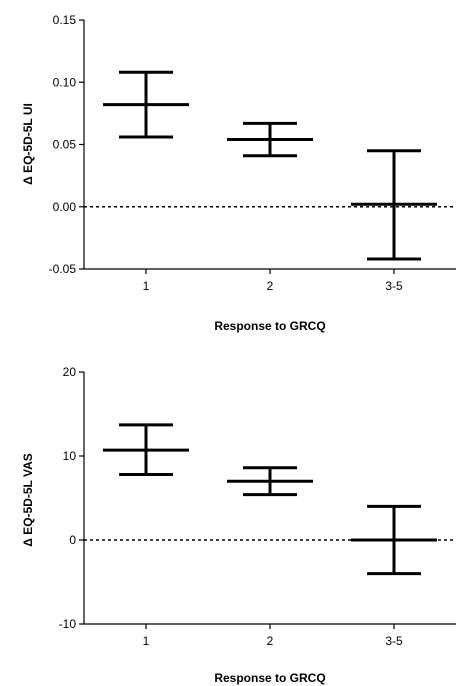 The image size is (456, 686). I want to click on y-tick-label: 10, so click(70, 456).